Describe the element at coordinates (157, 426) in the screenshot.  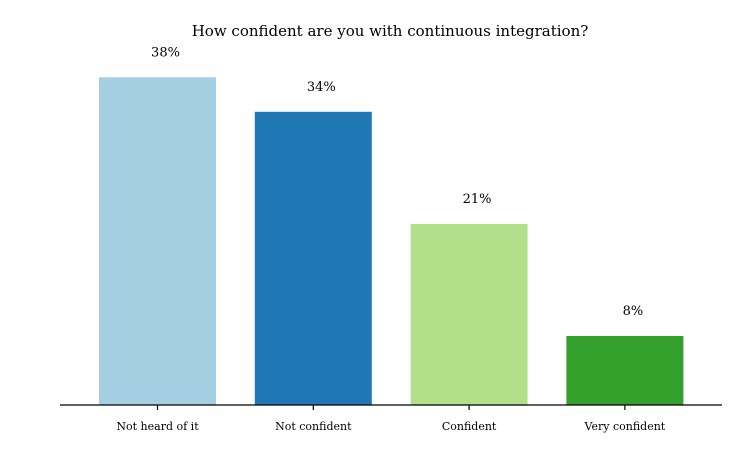
I see `x-tick-label: Not heard of it` at that location.